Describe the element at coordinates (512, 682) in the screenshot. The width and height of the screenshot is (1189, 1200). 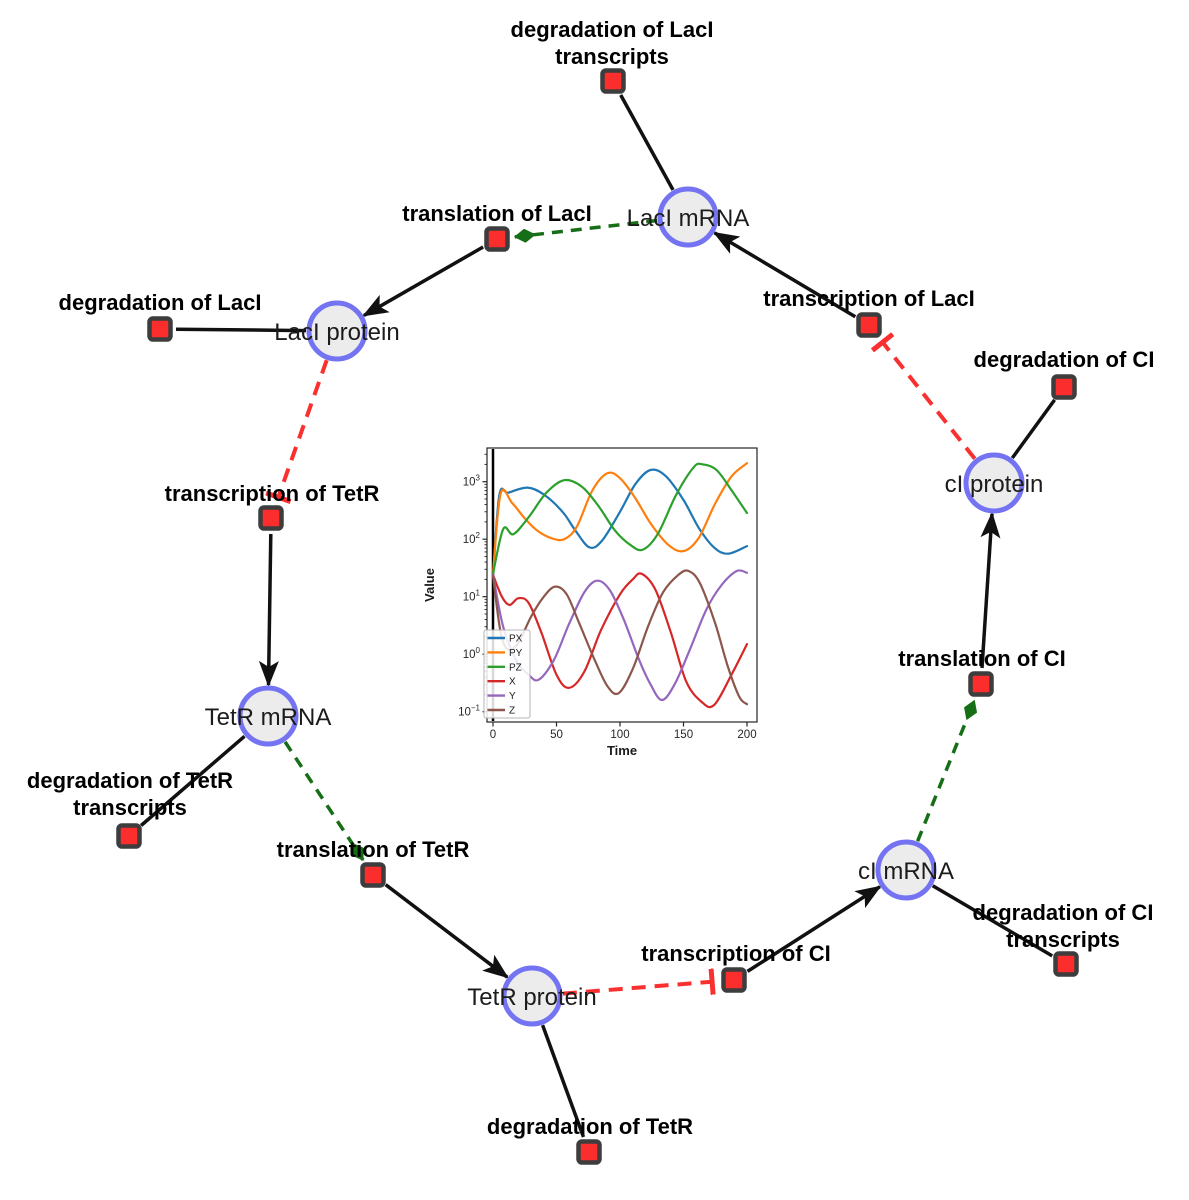
I see `legend-entry-X: X` at that location.